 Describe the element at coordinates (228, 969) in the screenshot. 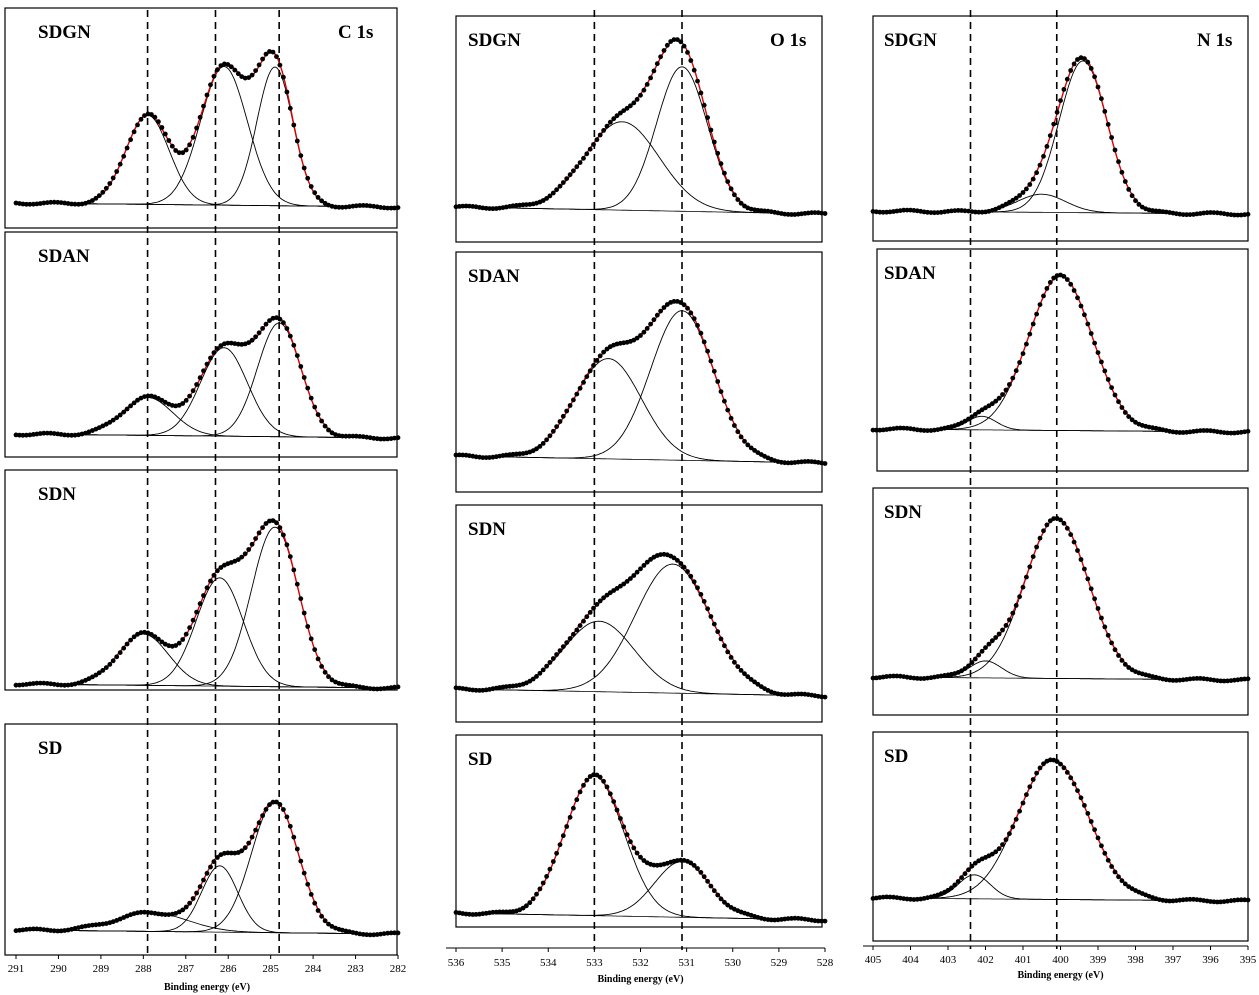

I see `x-tick-label: 286` at that location.